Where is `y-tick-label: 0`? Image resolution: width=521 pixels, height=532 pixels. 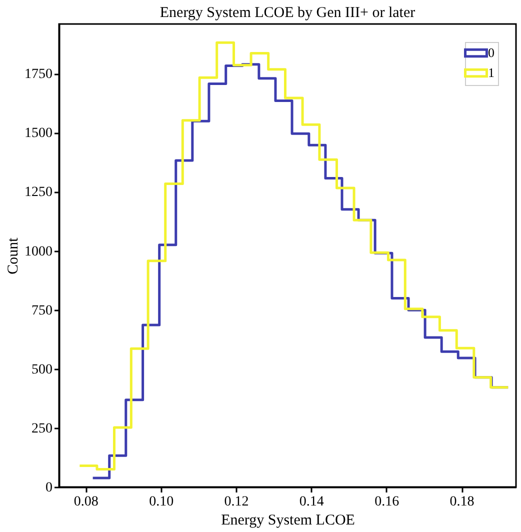 y-tick-label: 0 is located at coordinates (49, 488).